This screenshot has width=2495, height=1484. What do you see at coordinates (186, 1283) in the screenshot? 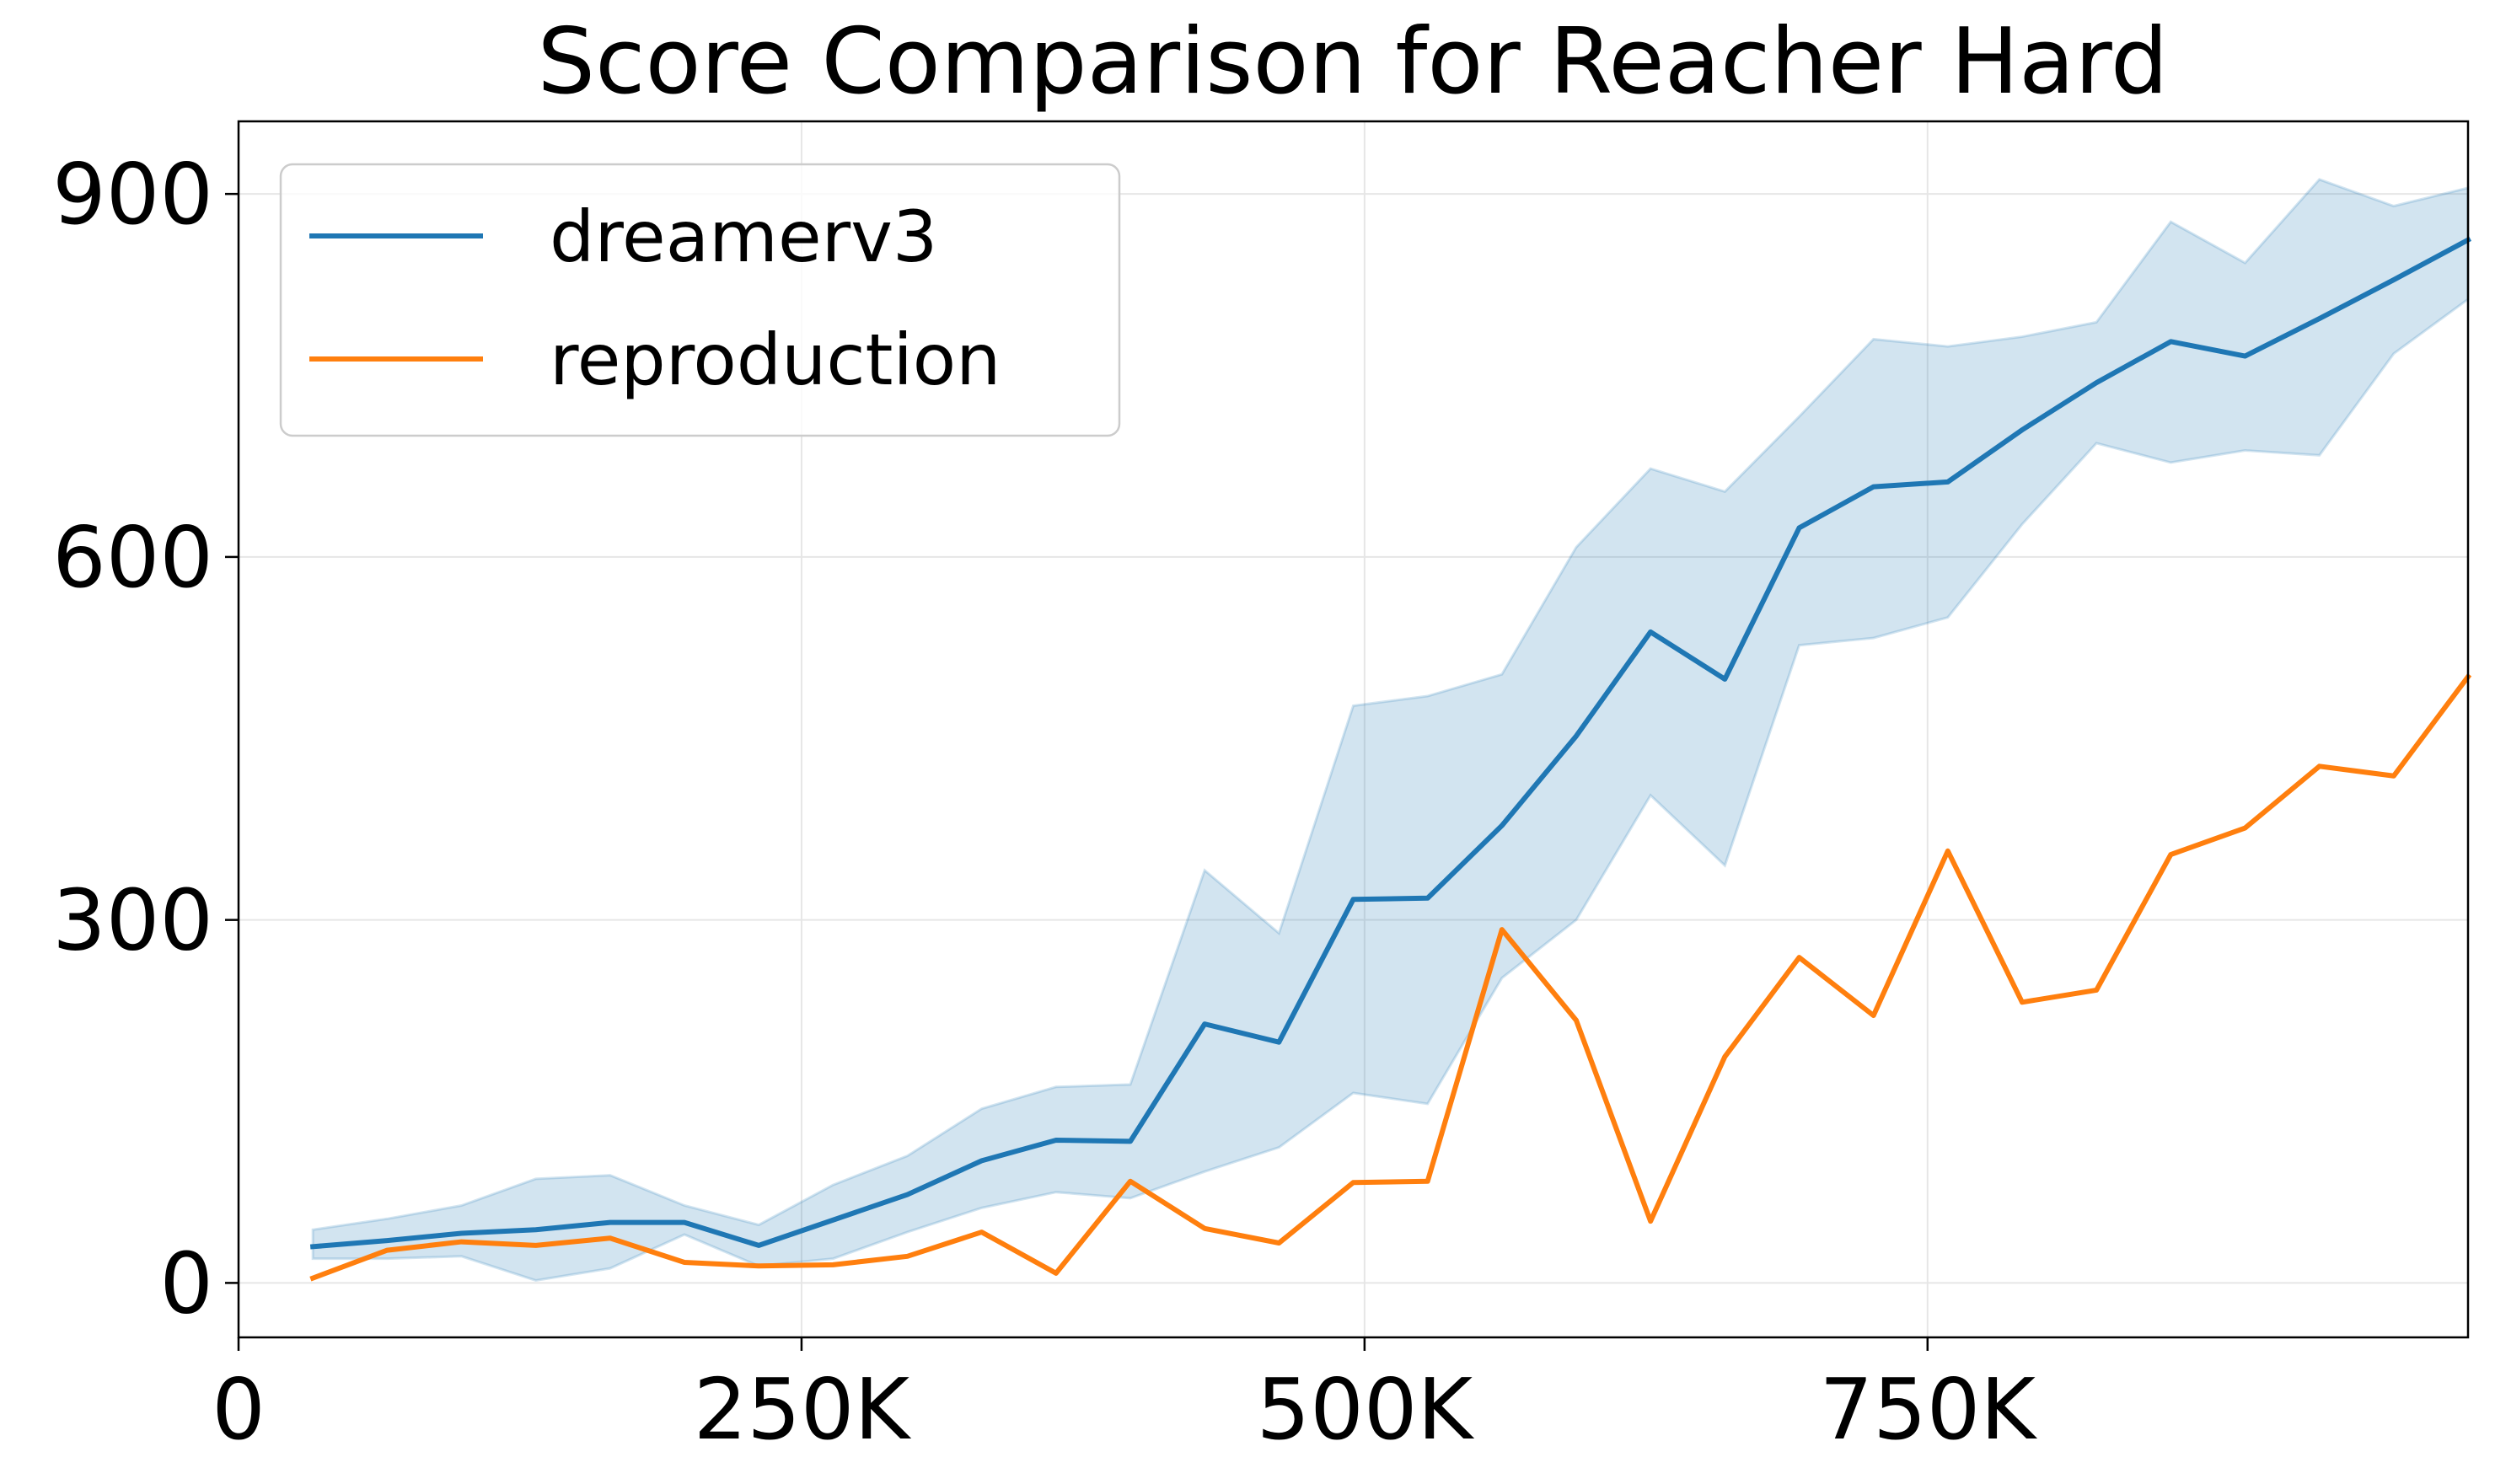
I see `y-tick-label-0: 0` at bounding box center [186, 1283].